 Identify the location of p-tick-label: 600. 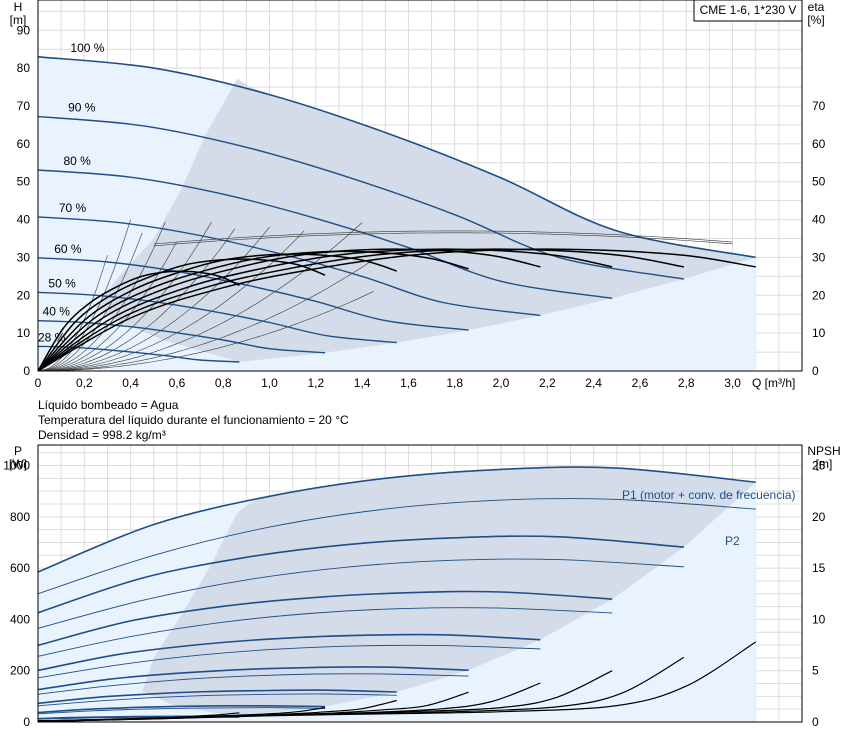
(20, 568).